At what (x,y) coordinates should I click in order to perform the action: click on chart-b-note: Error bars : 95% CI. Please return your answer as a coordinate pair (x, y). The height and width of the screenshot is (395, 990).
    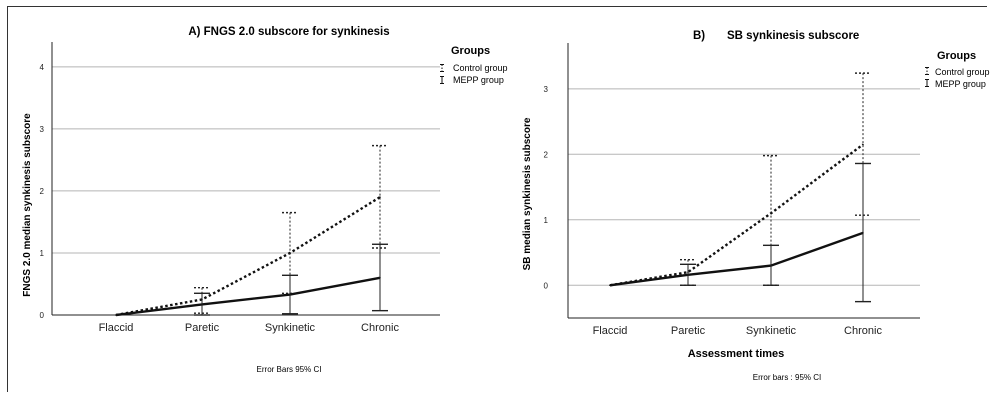
    Looking at the image, I should click on (787, 377).